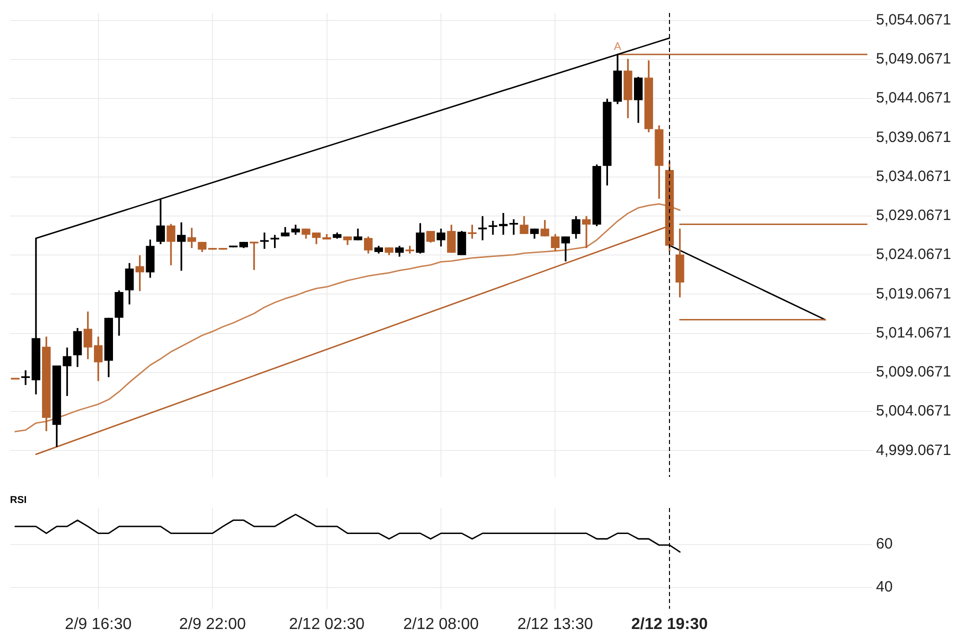 The image size is (960, 640). Describe the element at coordinates (914, 372) in the screenshot. I see `y-tick-label: 5,009.0671` at that location.